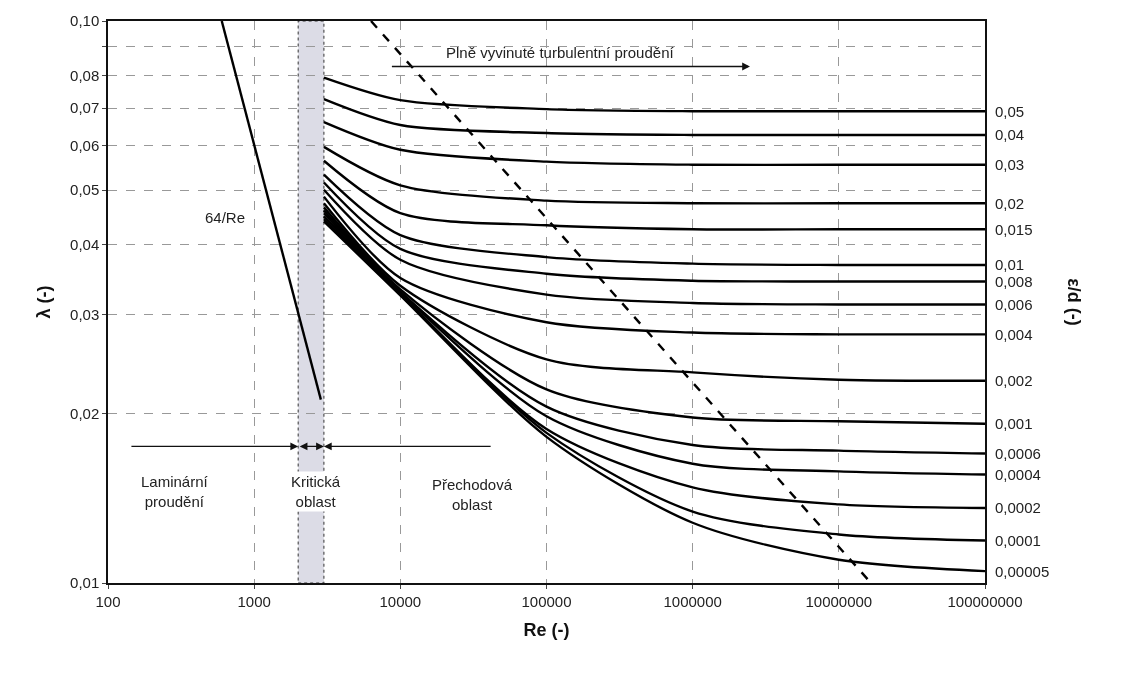 Image resolution: width=1121 pixels, height=677 pixels. I want to click on x-tick-label: 1000, so click(254, 601).